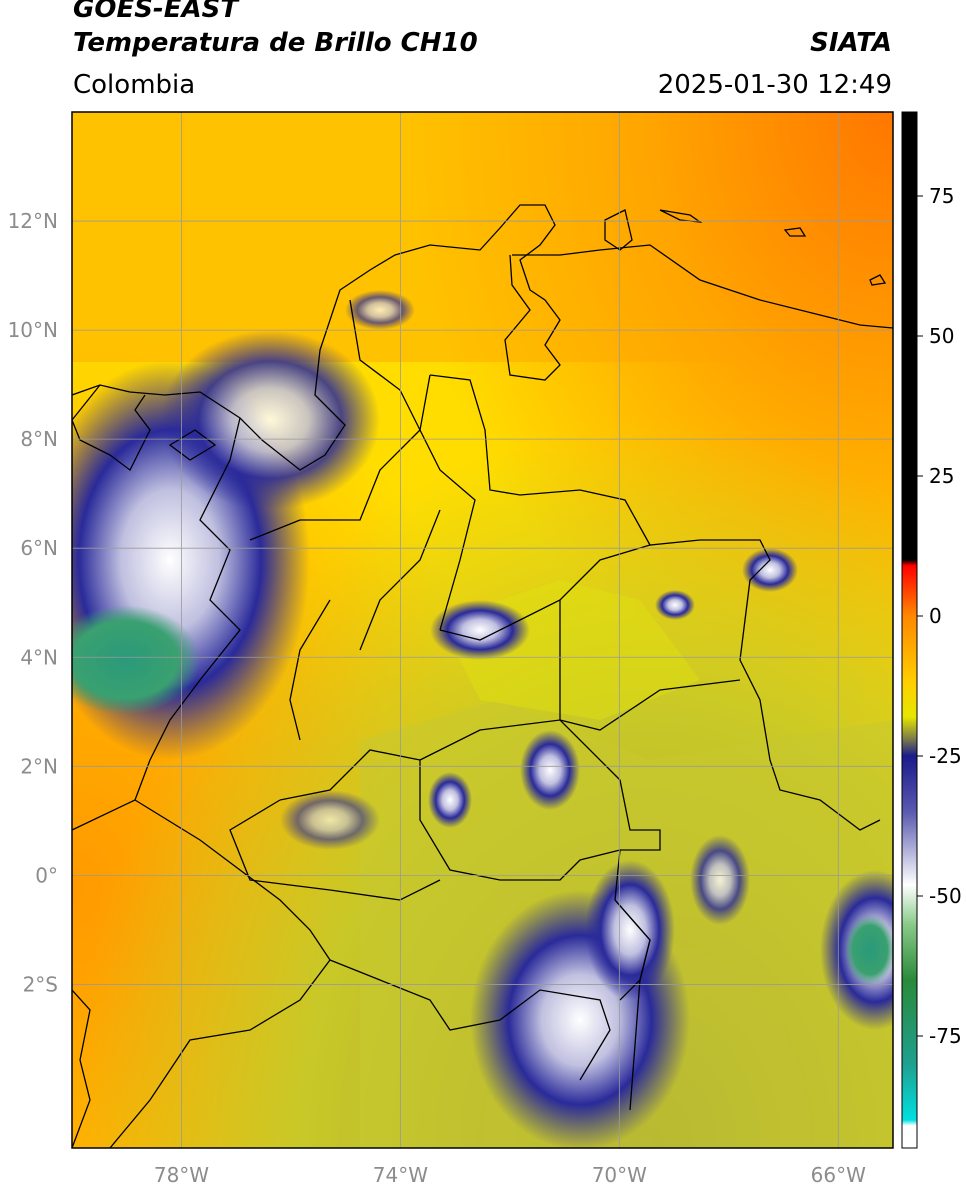 The width and height of the screenshot is (966, 1190). What do you see at coordinates (945, 756) in the screenshot?
I see `colorbar-tick-label: -25` at bounding box center [945, 756].